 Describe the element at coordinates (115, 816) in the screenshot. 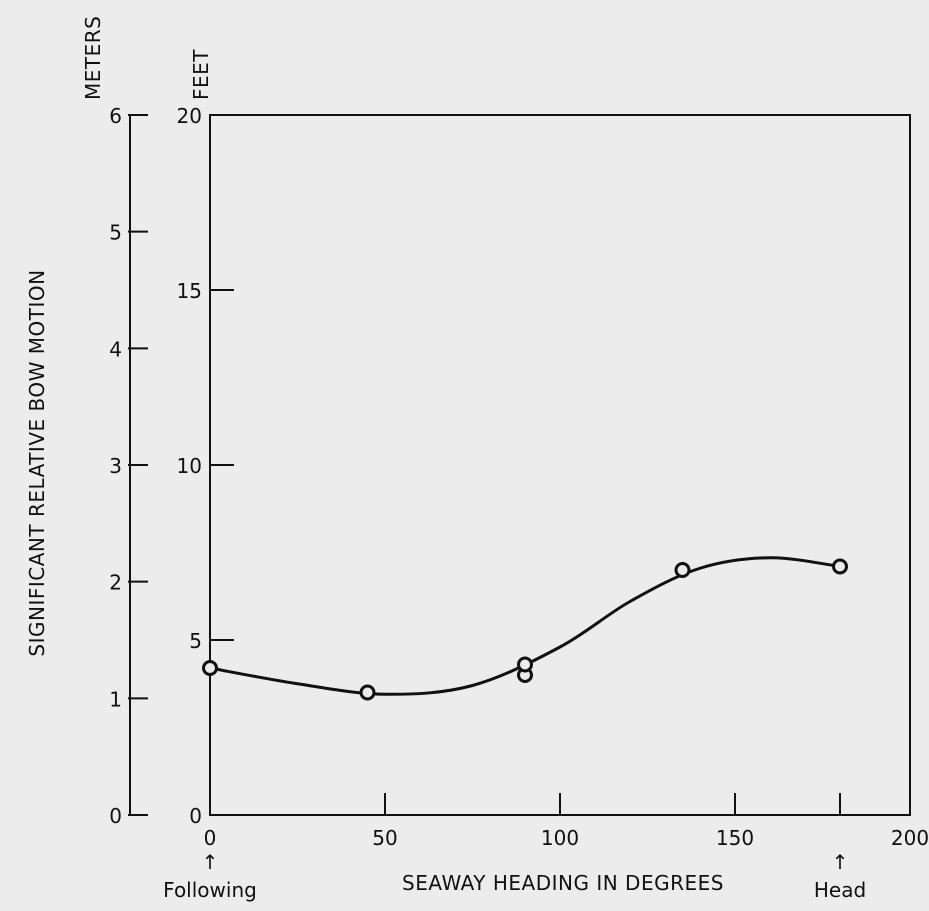

I see `meters-tick-label: 0` at that location.